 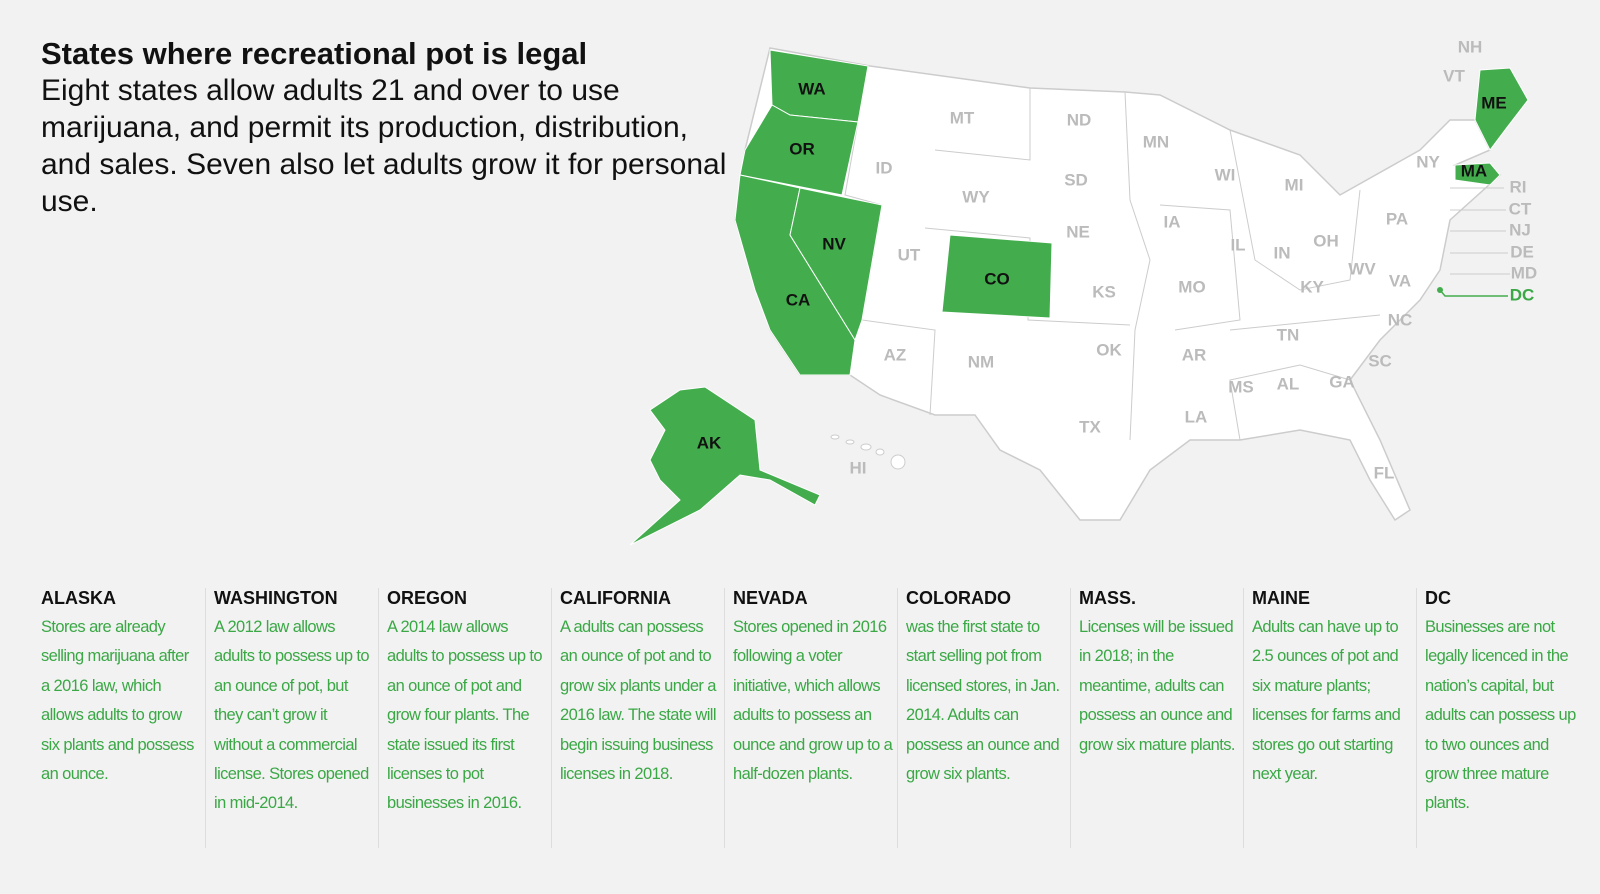 What do you see at coordinates (1362, 268) in the screenshot?
I see `state-label: WV` at bounding box center [1362, 268].